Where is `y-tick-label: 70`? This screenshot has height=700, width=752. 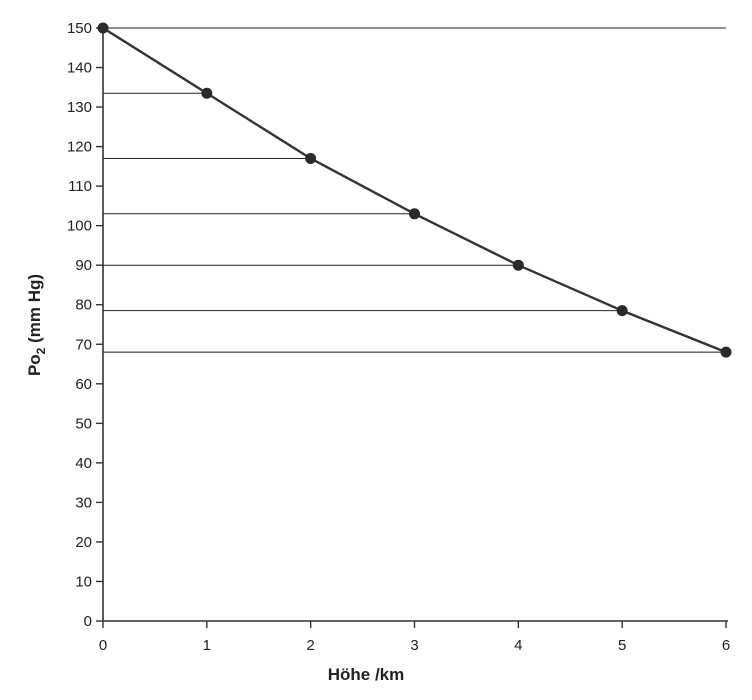
y-tick-label: 70 is located at coordinates (83, 344).